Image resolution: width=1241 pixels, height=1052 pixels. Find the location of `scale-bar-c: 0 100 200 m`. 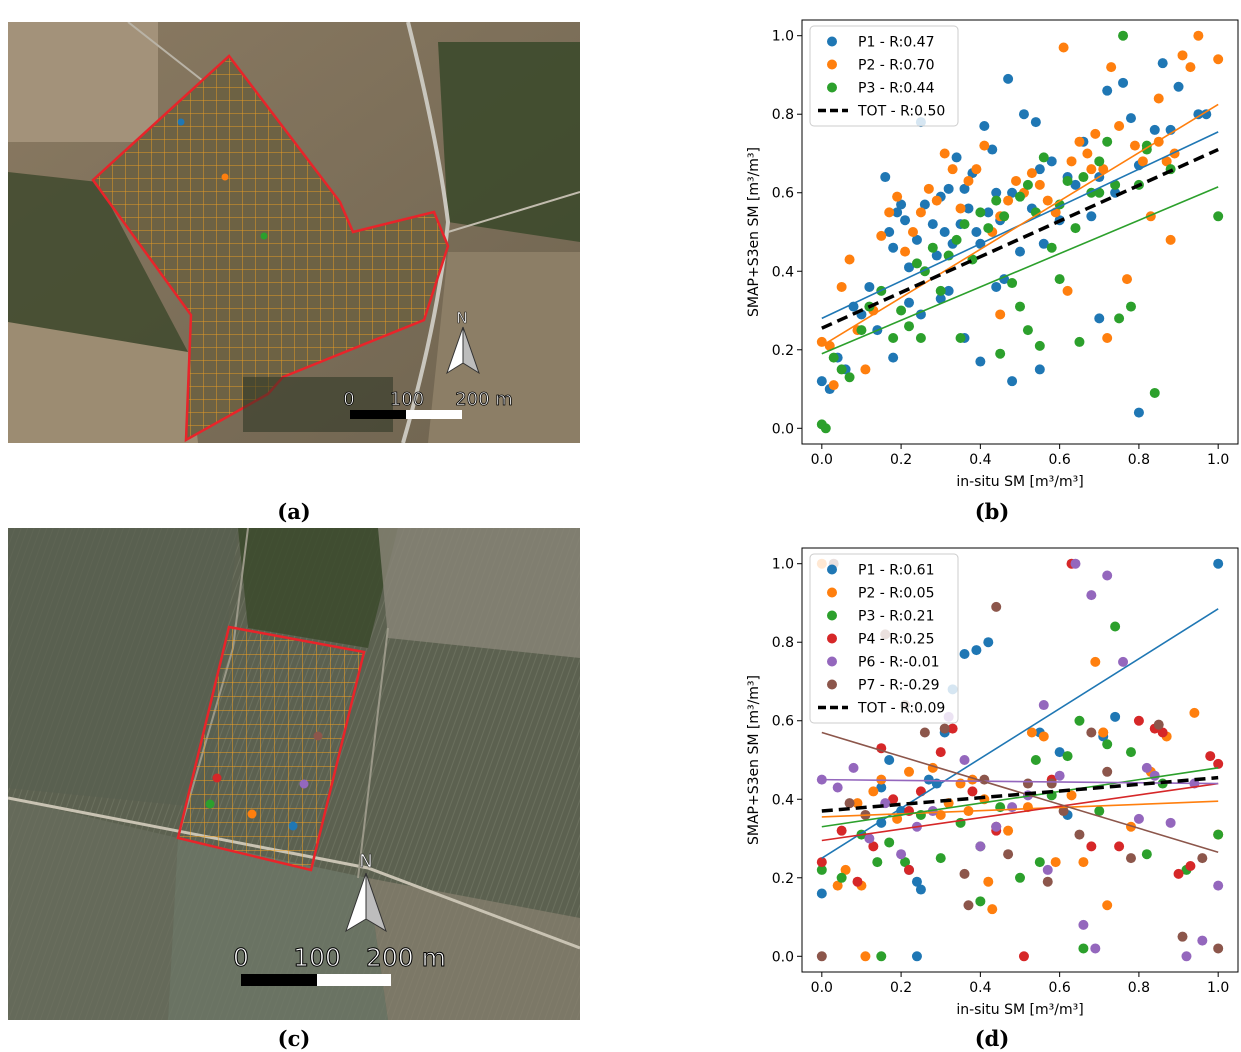

scale-bar-c: 0 100 200 m is located at coordinates (340, 964).